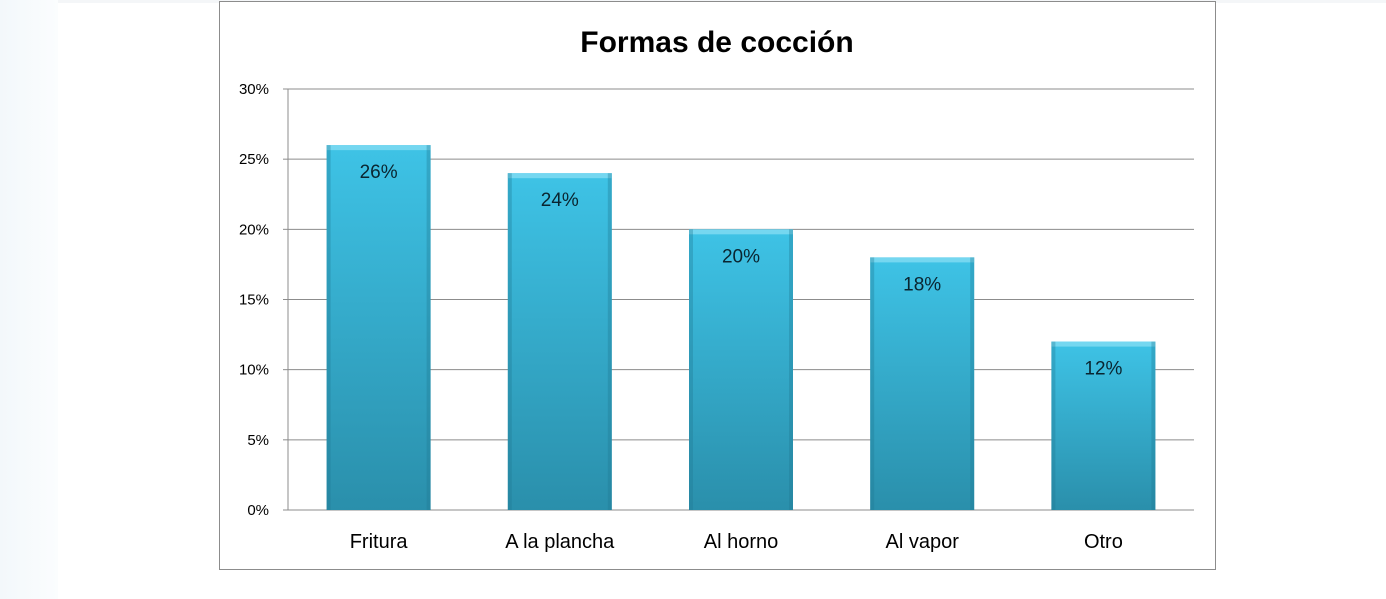 The width and height of the screenshot is (1386, 599). Describe the element at coordinates (1103, 369) in the screenshot. I see `data-label: 12%` at that location.